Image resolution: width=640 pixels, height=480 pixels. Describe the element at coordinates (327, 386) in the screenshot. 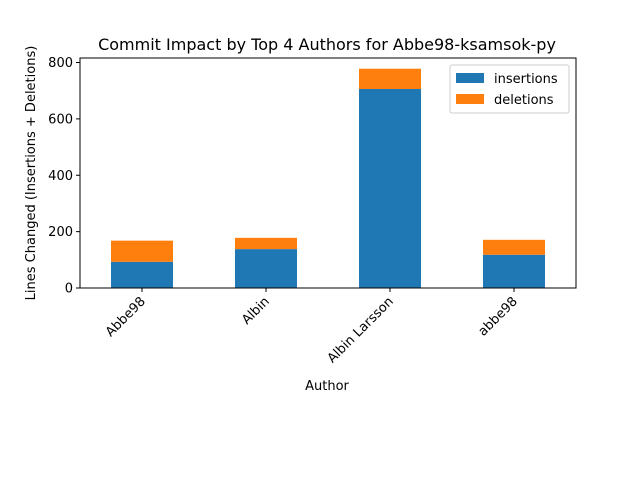

I see `x-axis-label: Author` at that location.